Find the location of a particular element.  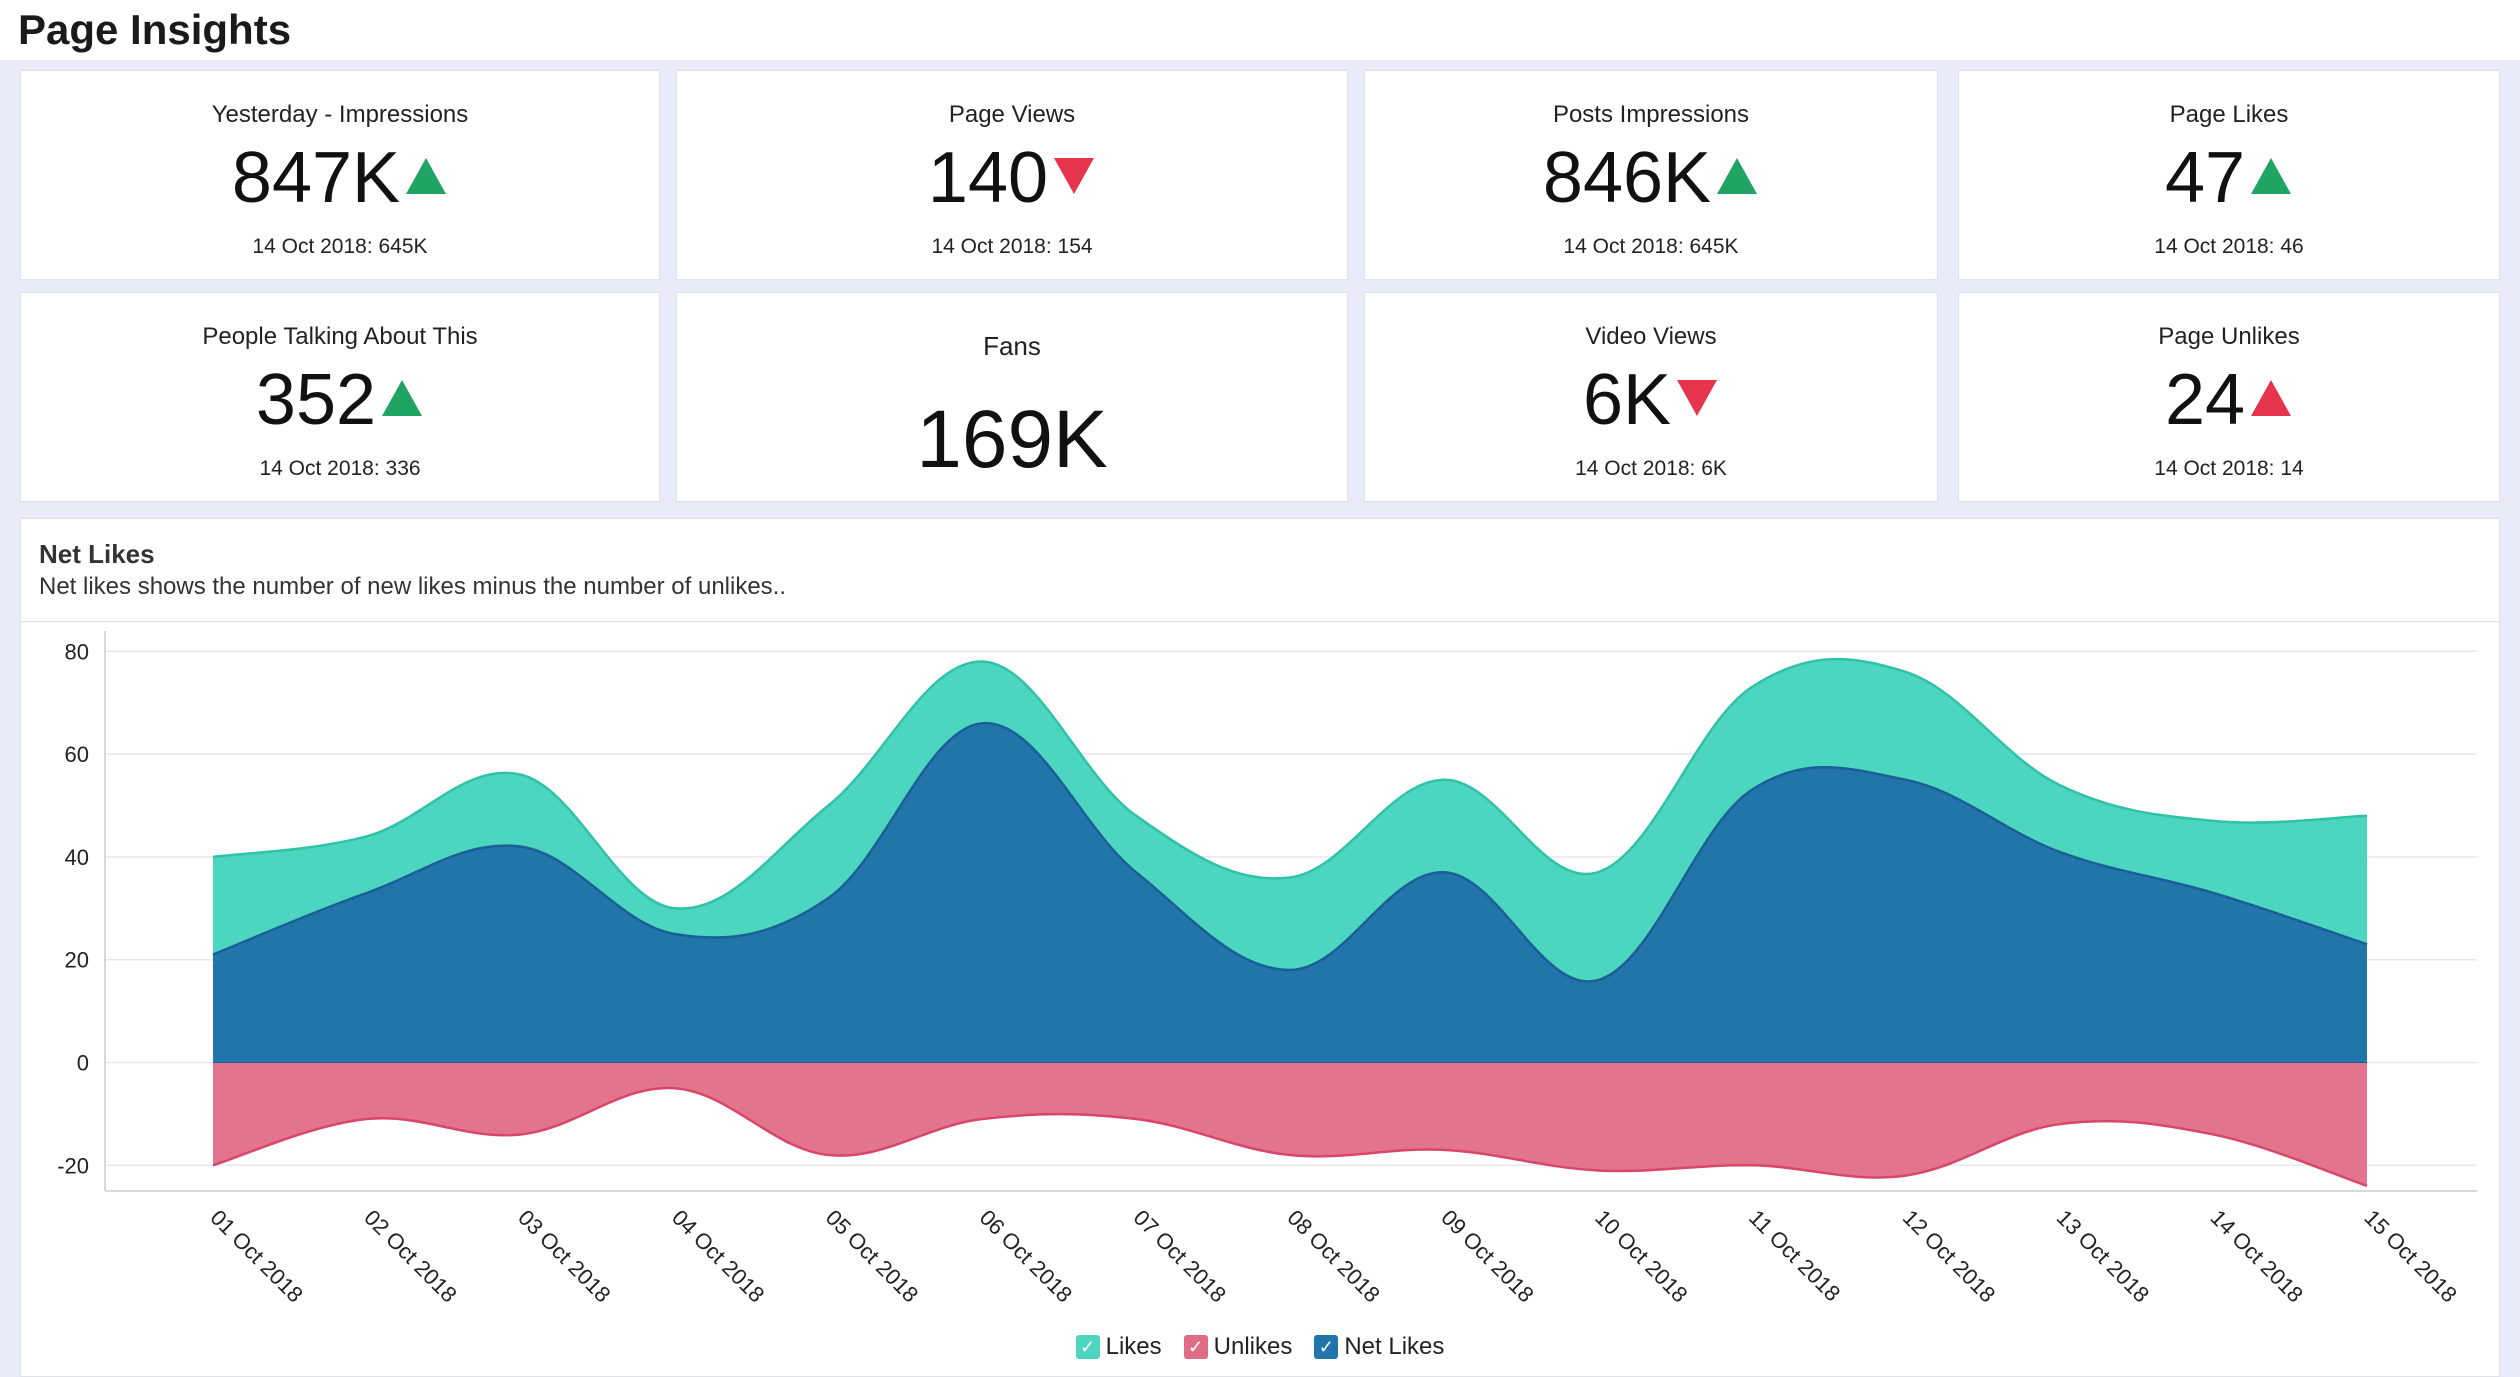

kpi-value: 47 is located at coordinates (2205, 178).